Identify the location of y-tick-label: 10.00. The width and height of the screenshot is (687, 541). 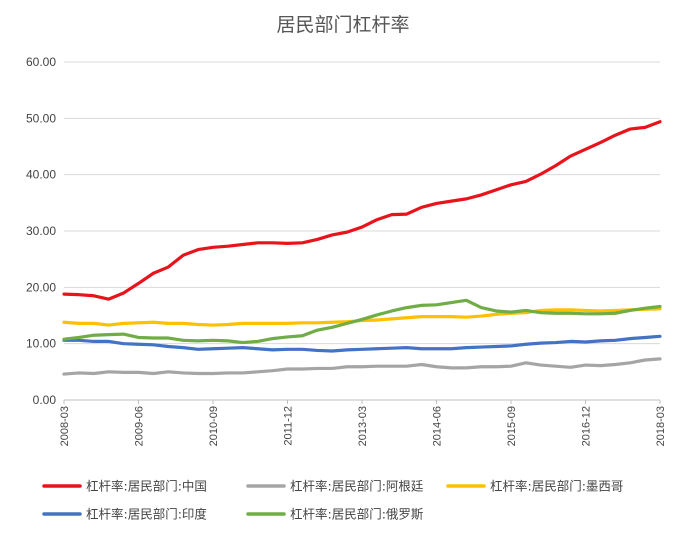
(41, 344).